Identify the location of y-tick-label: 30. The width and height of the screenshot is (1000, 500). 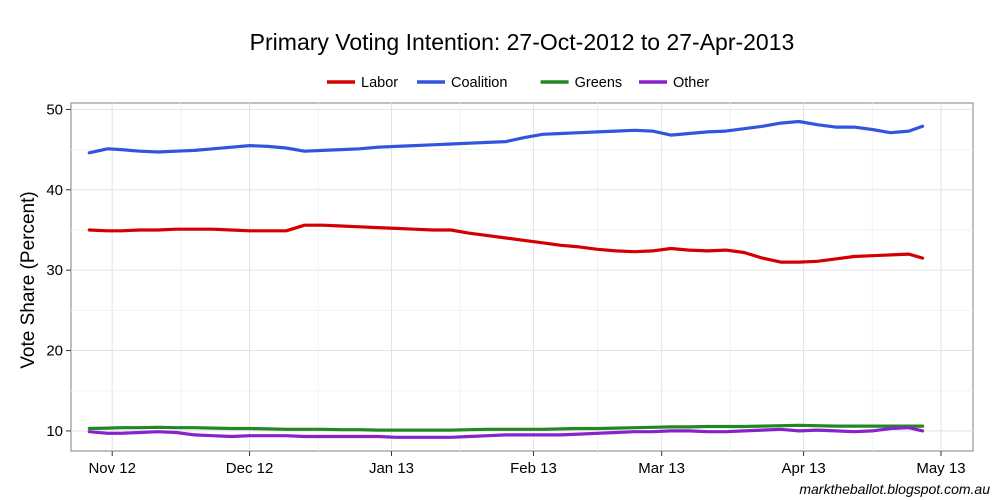
(54, 270).